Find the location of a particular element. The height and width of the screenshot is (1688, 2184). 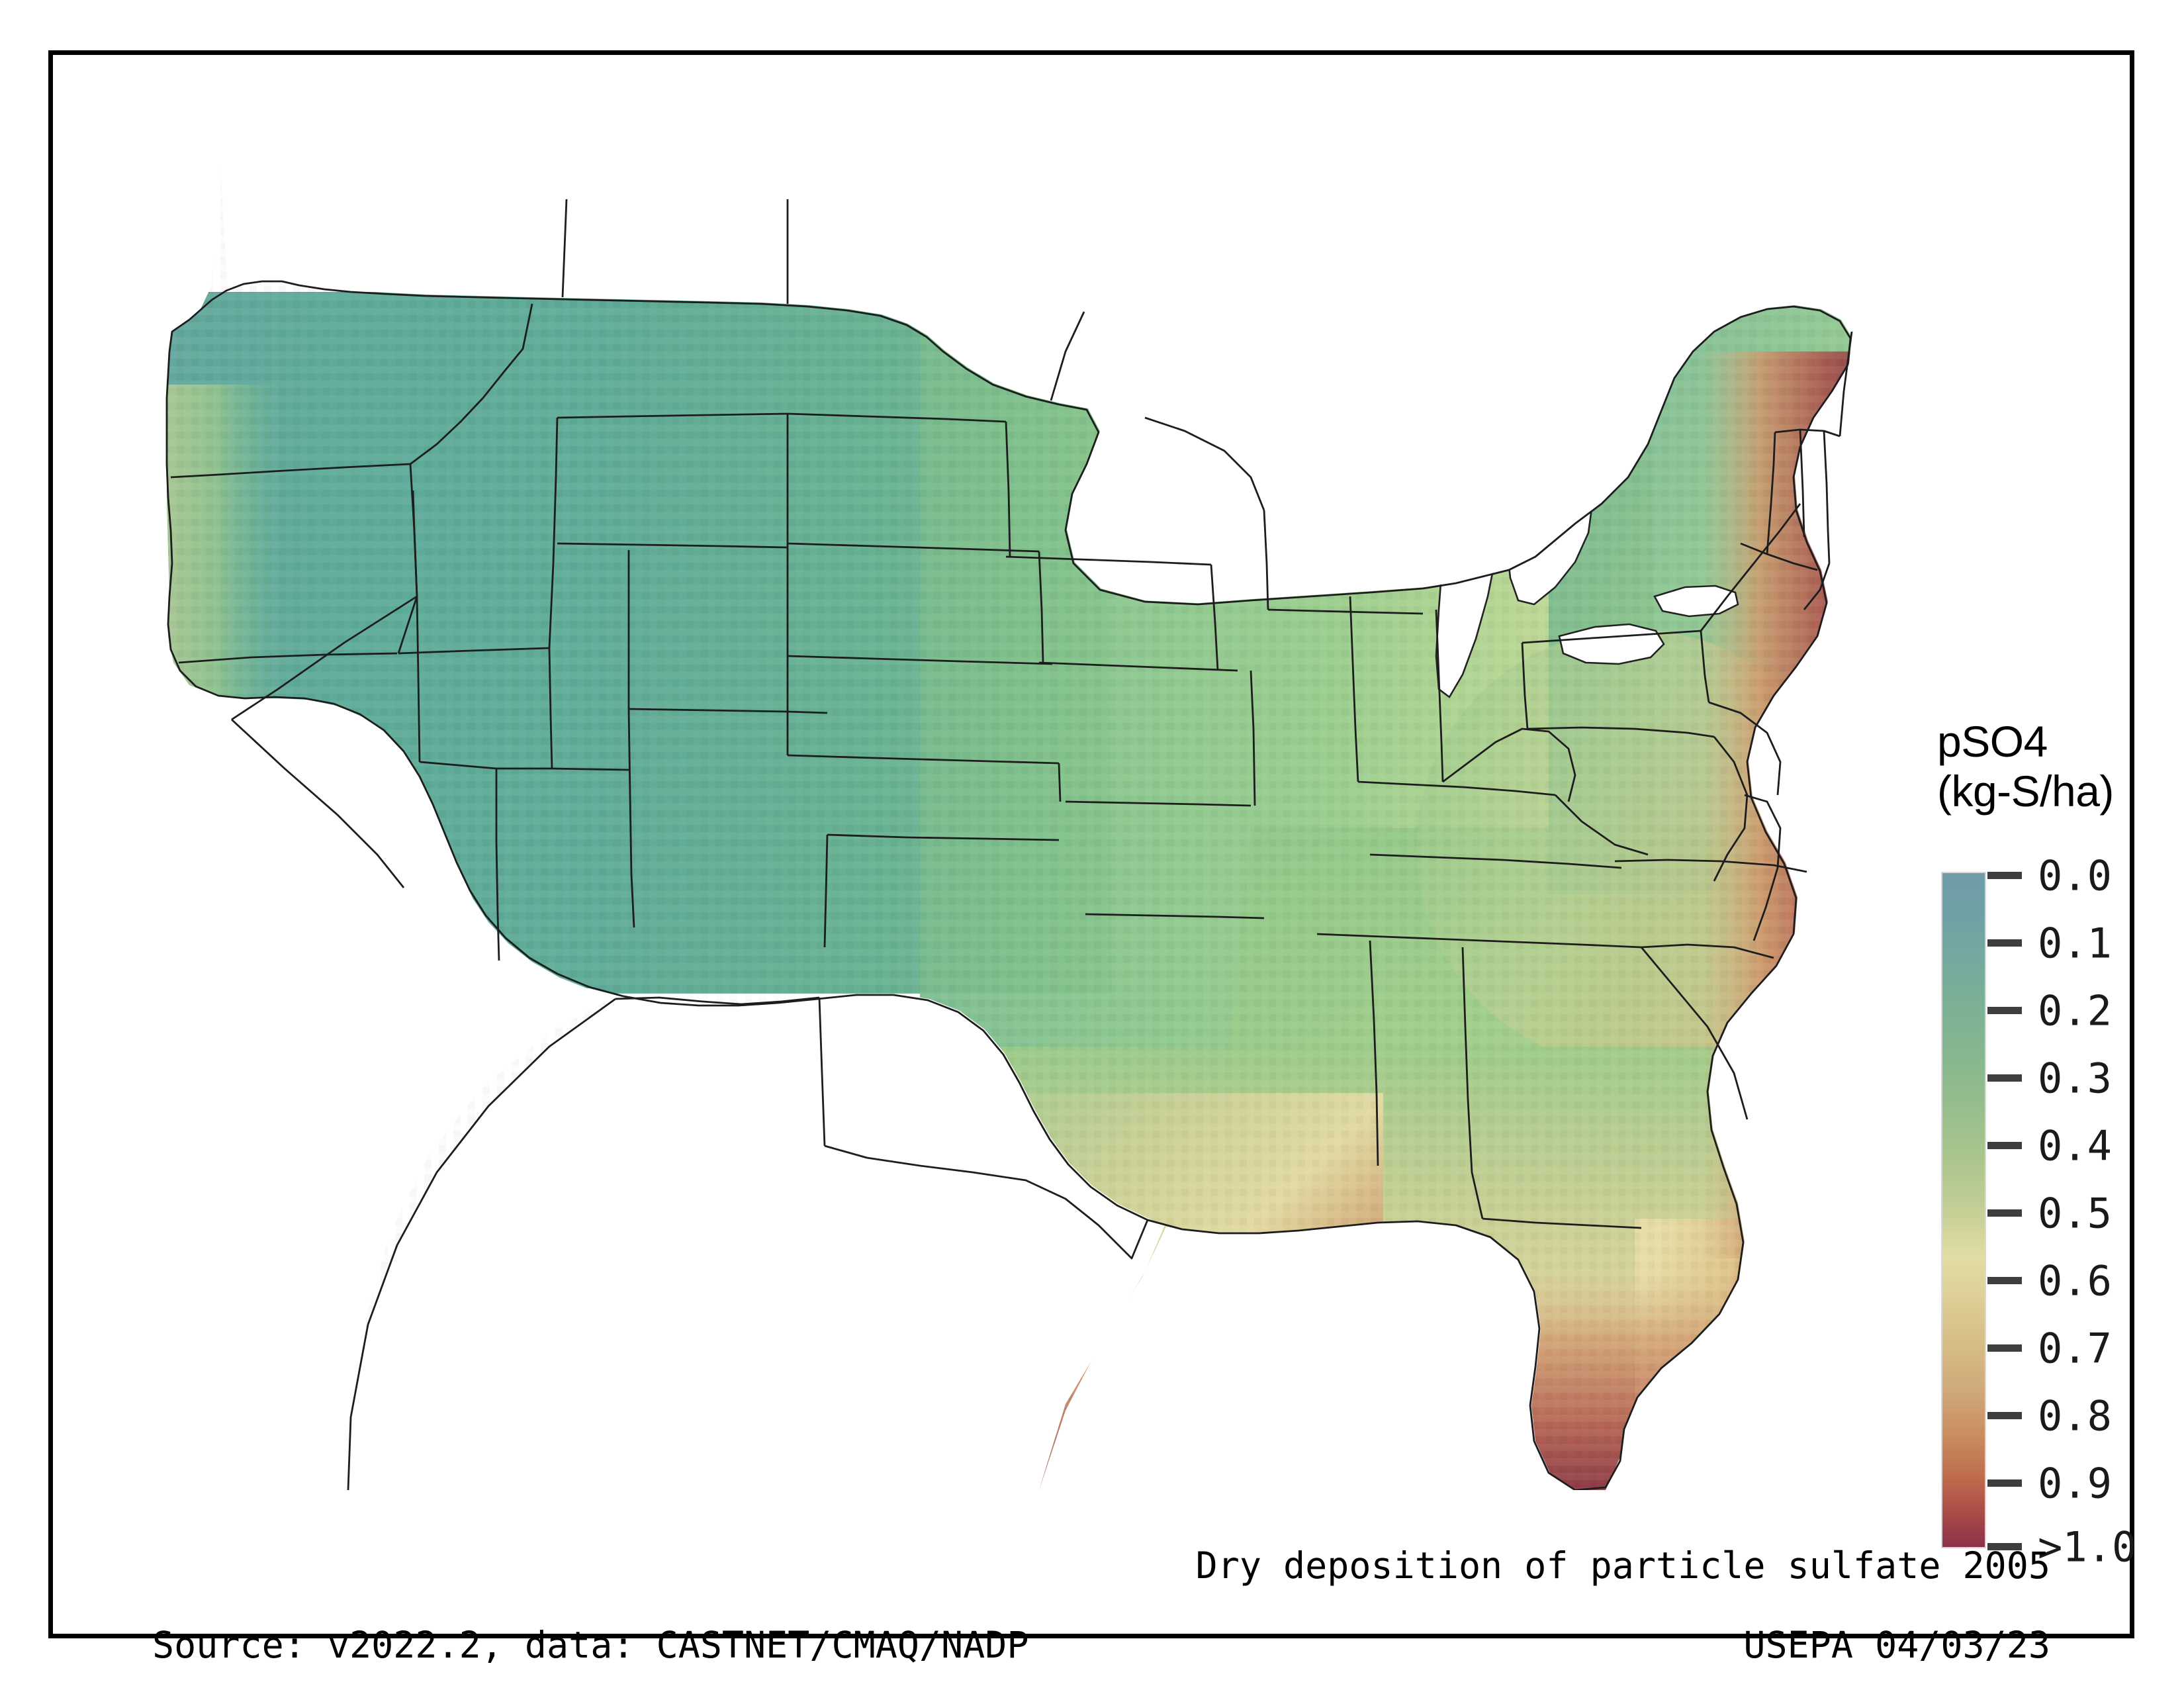

colorbar-gradient is located at coordinates (1963, 1210).